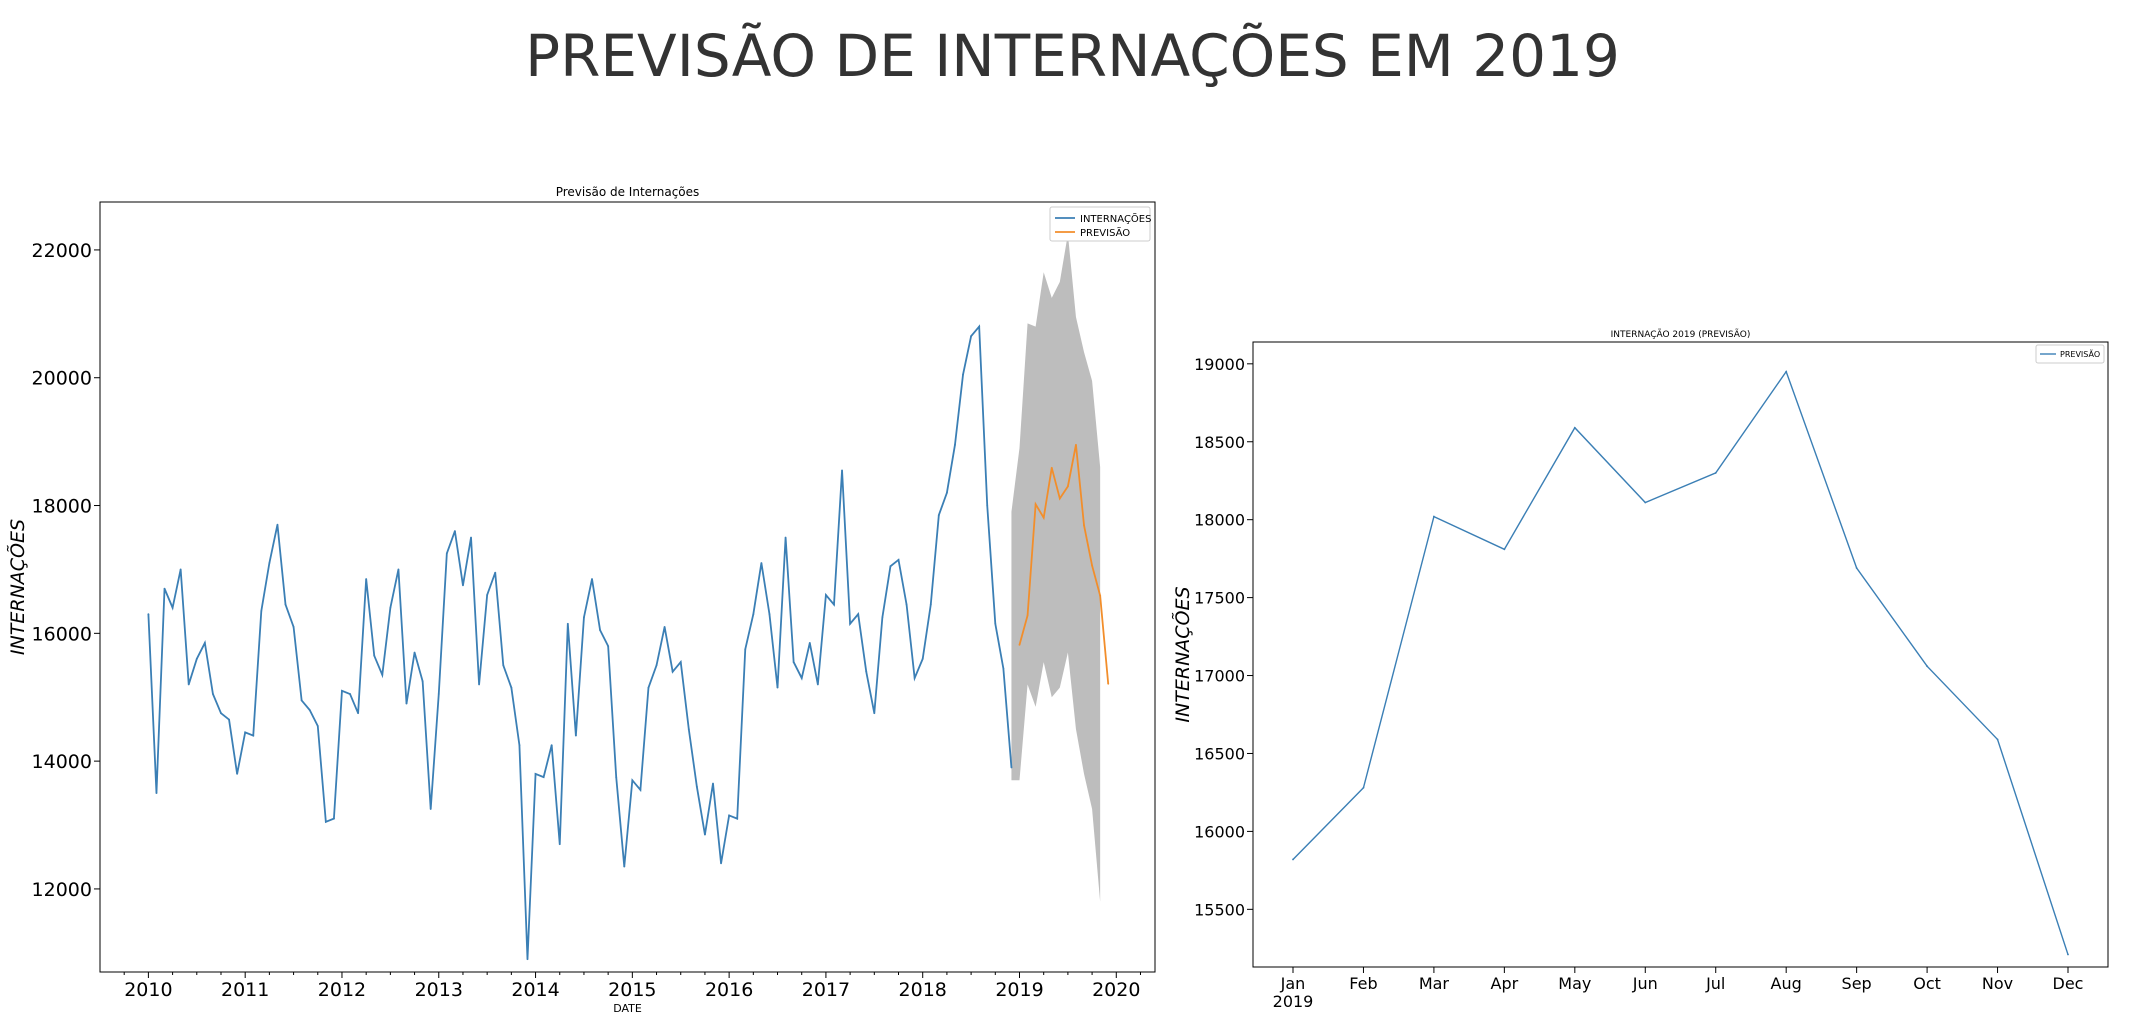 This screenshot has width=2145, height=1026. I want to click on x-tick-label: 2016, so click(729, 990).